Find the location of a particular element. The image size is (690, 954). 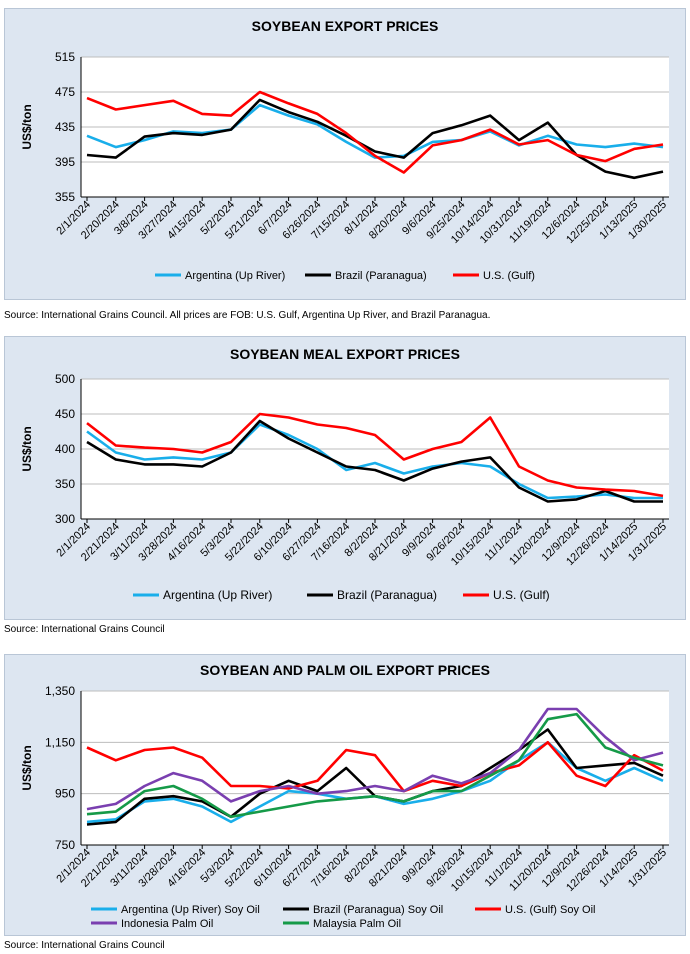

y-tick-label: 435 is located at coordinates (65, 127).